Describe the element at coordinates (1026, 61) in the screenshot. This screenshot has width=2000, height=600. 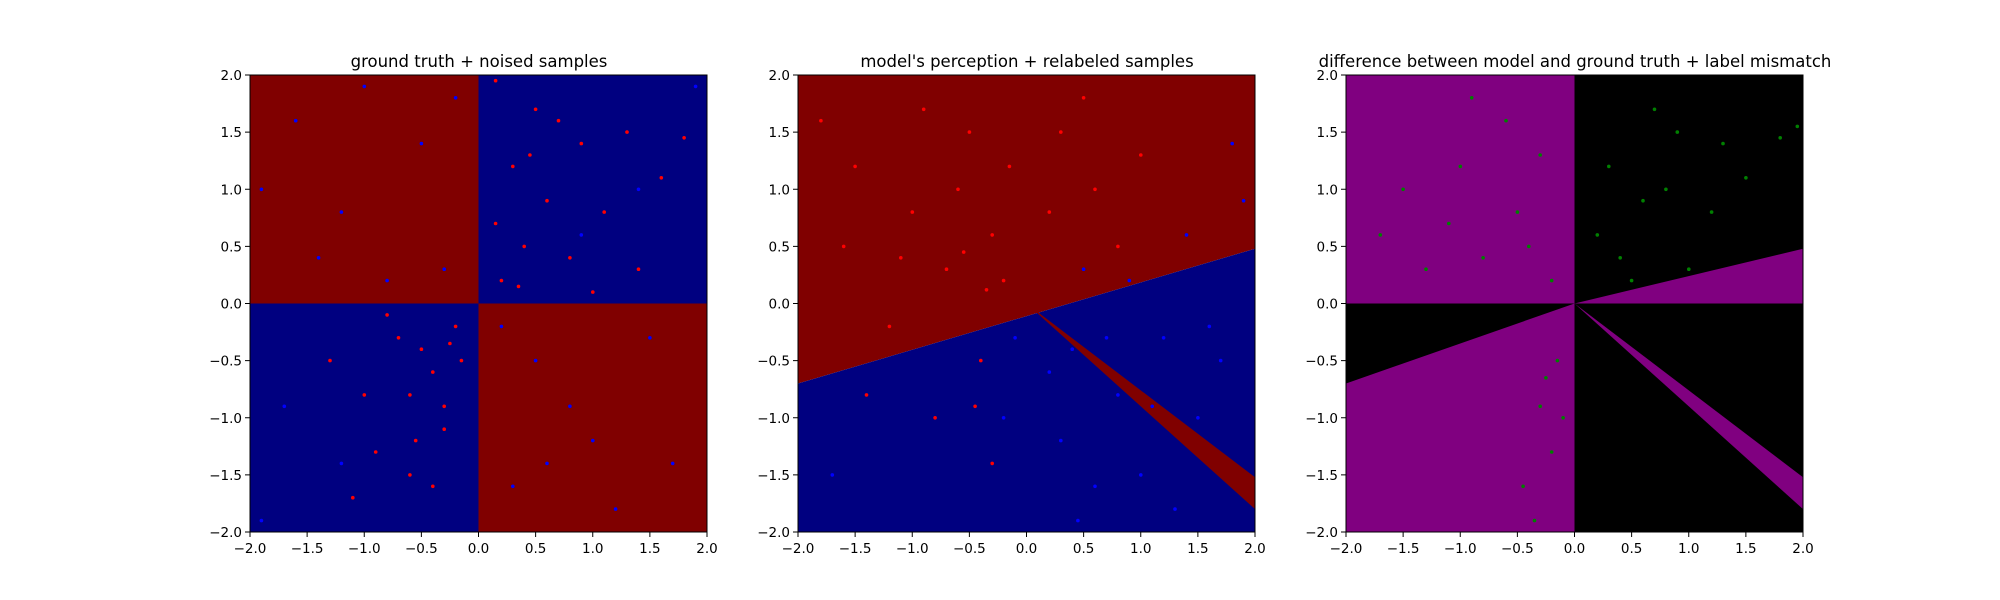
I see `panel-title: model's perception + relabeled samples` at that location.